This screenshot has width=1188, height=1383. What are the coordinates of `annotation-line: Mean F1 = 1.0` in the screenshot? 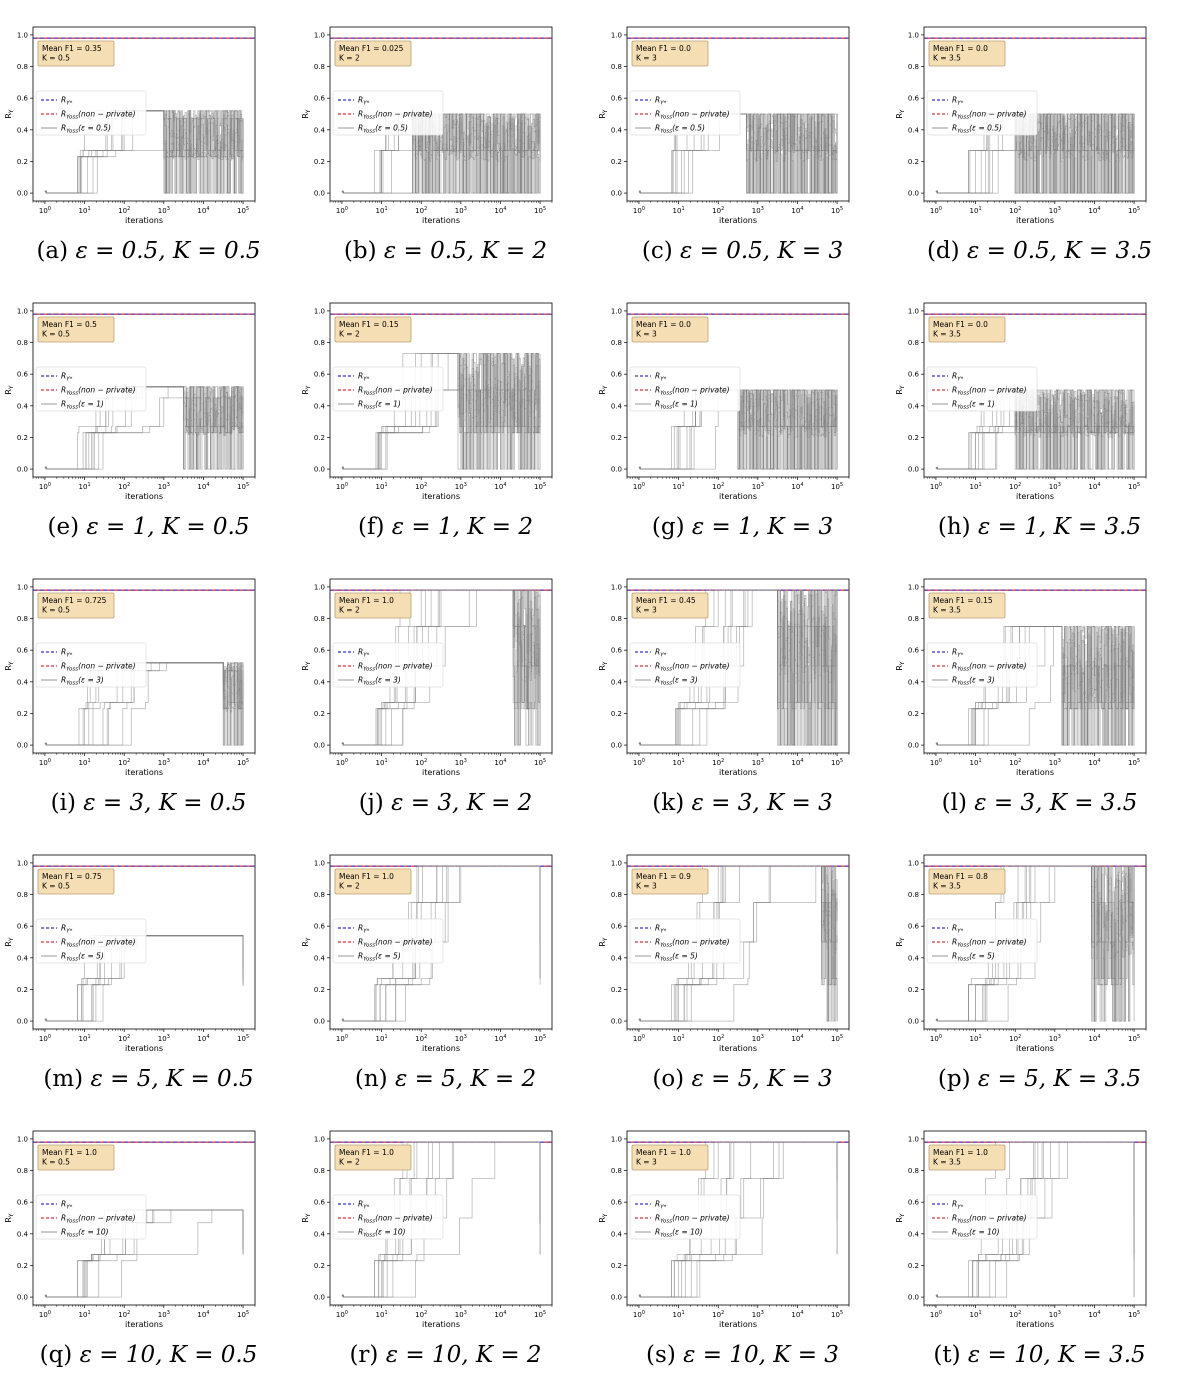 It's located at (366, 1152).